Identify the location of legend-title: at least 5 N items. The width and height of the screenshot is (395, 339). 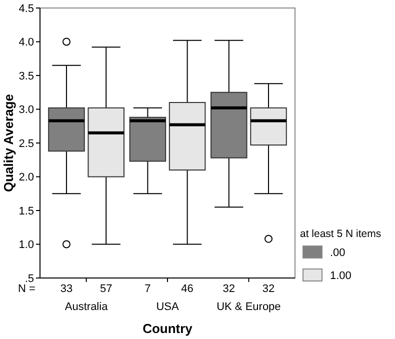
(341, 234).